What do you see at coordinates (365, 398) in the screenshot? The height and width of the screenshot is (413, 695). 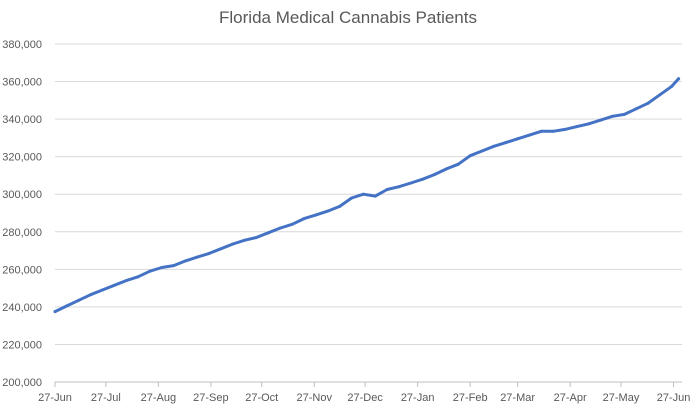 I see `x-tick-label: 27-Dec` at bounding box center [365, 398].